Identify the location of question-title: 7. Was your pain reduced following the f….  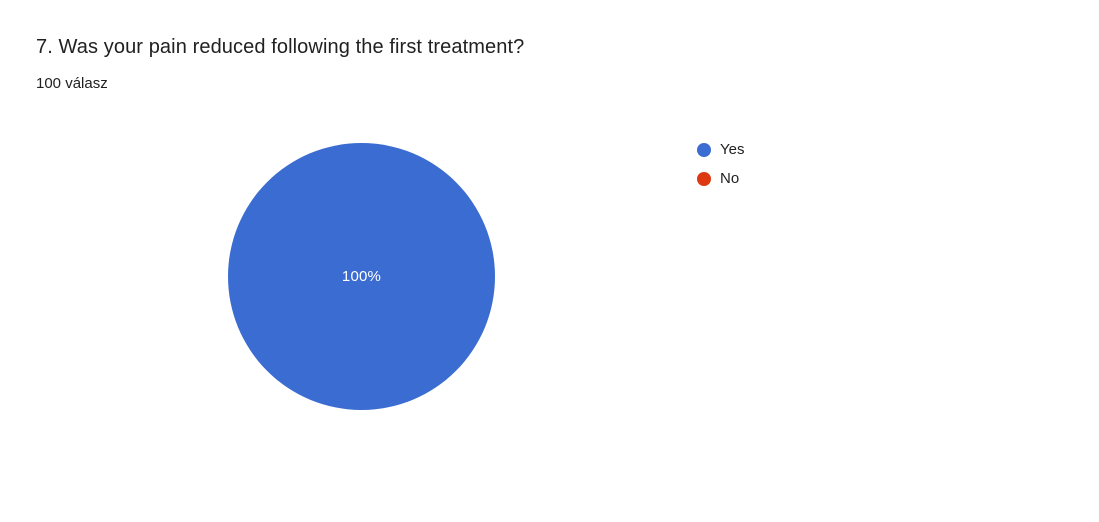
(280, 47).